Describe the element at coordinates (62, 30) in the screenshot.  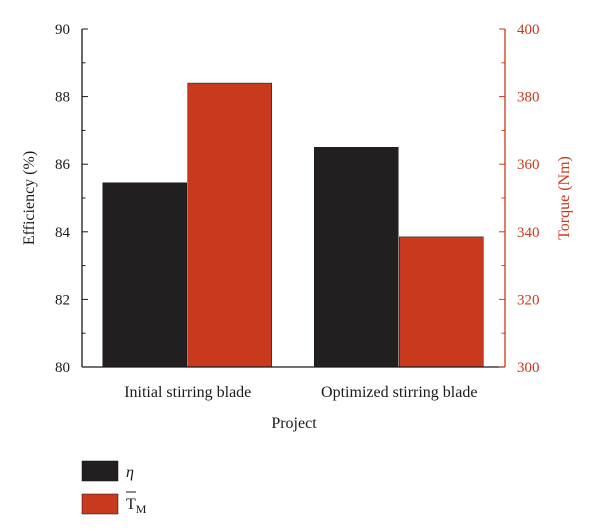
I see `y-left-tick-label: 90` at that location.